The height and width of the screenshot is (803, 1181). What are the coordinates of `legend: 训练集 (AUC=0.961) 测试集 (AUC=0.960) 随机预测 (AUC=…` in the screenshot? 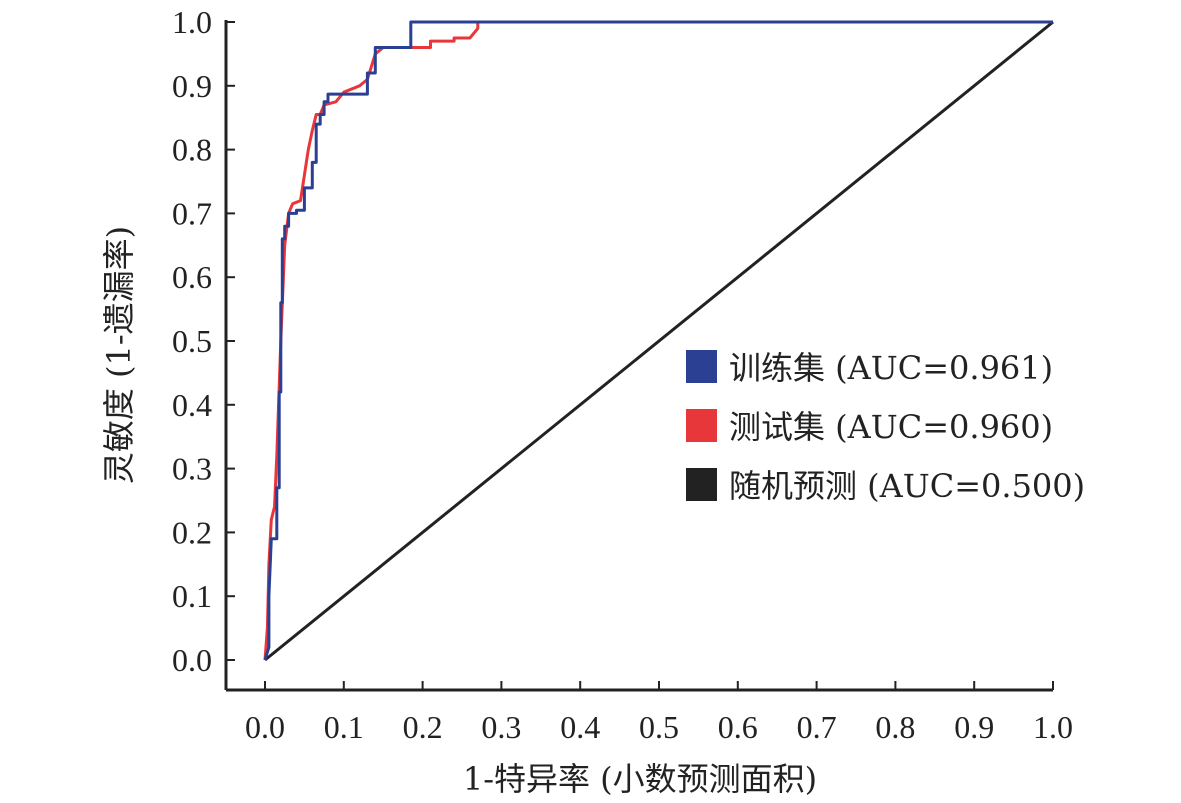 It's located at (885, 427).